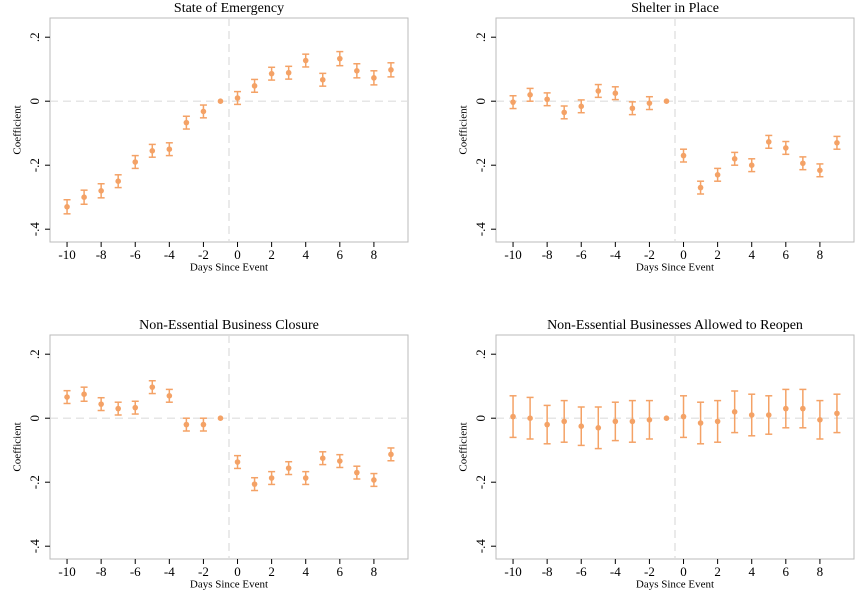 This screenshot has width=857, height=605. I want to click on x-tick-label: -8, so click(547, 571).